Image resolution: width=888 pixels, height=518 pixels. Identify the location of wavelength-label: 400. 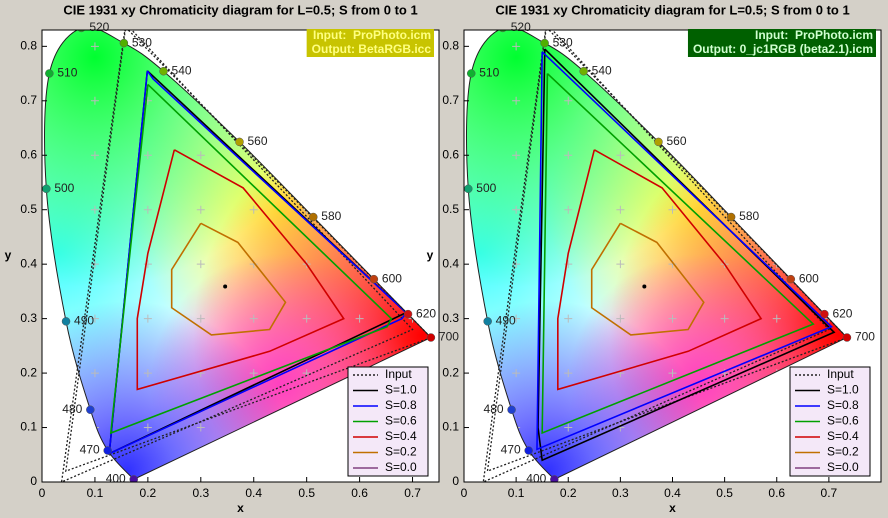
(116, 479).